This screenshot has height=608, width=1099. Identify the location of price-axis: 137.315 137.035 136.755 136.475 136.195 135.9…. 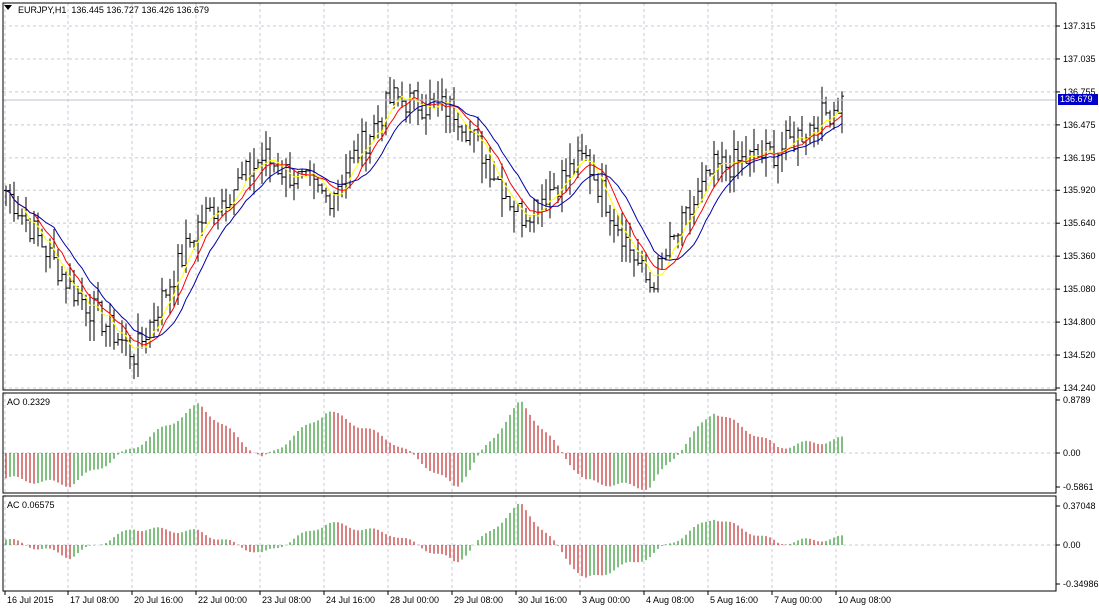
(1077, 305).